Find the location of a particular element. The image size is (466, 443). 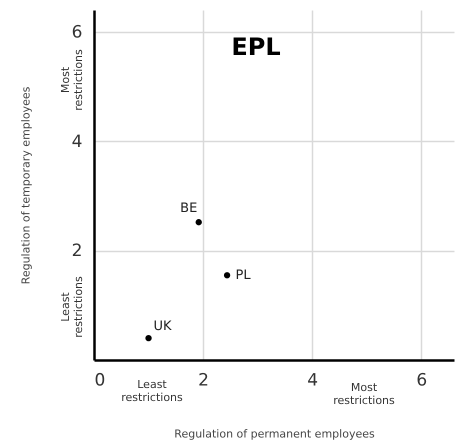

x-tick-label: 0 is located at coordinates (100, 380).